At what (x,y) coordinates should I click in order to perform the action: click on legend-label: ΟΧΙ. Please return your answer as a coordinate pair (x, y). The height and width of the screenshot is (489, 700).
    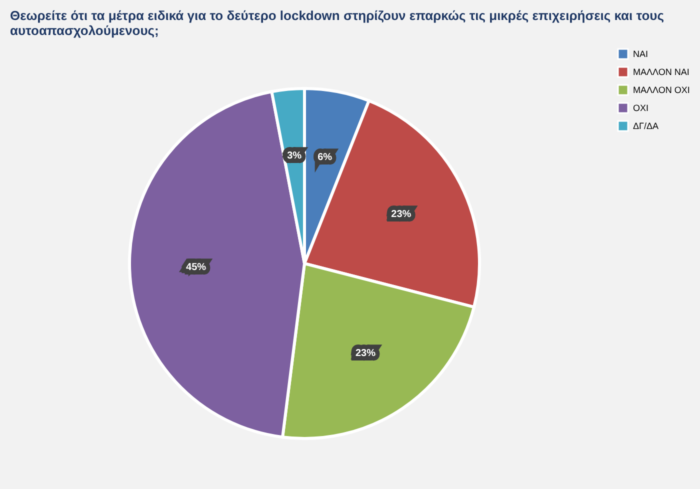
    Looking at the image, I should click on (641, 108).